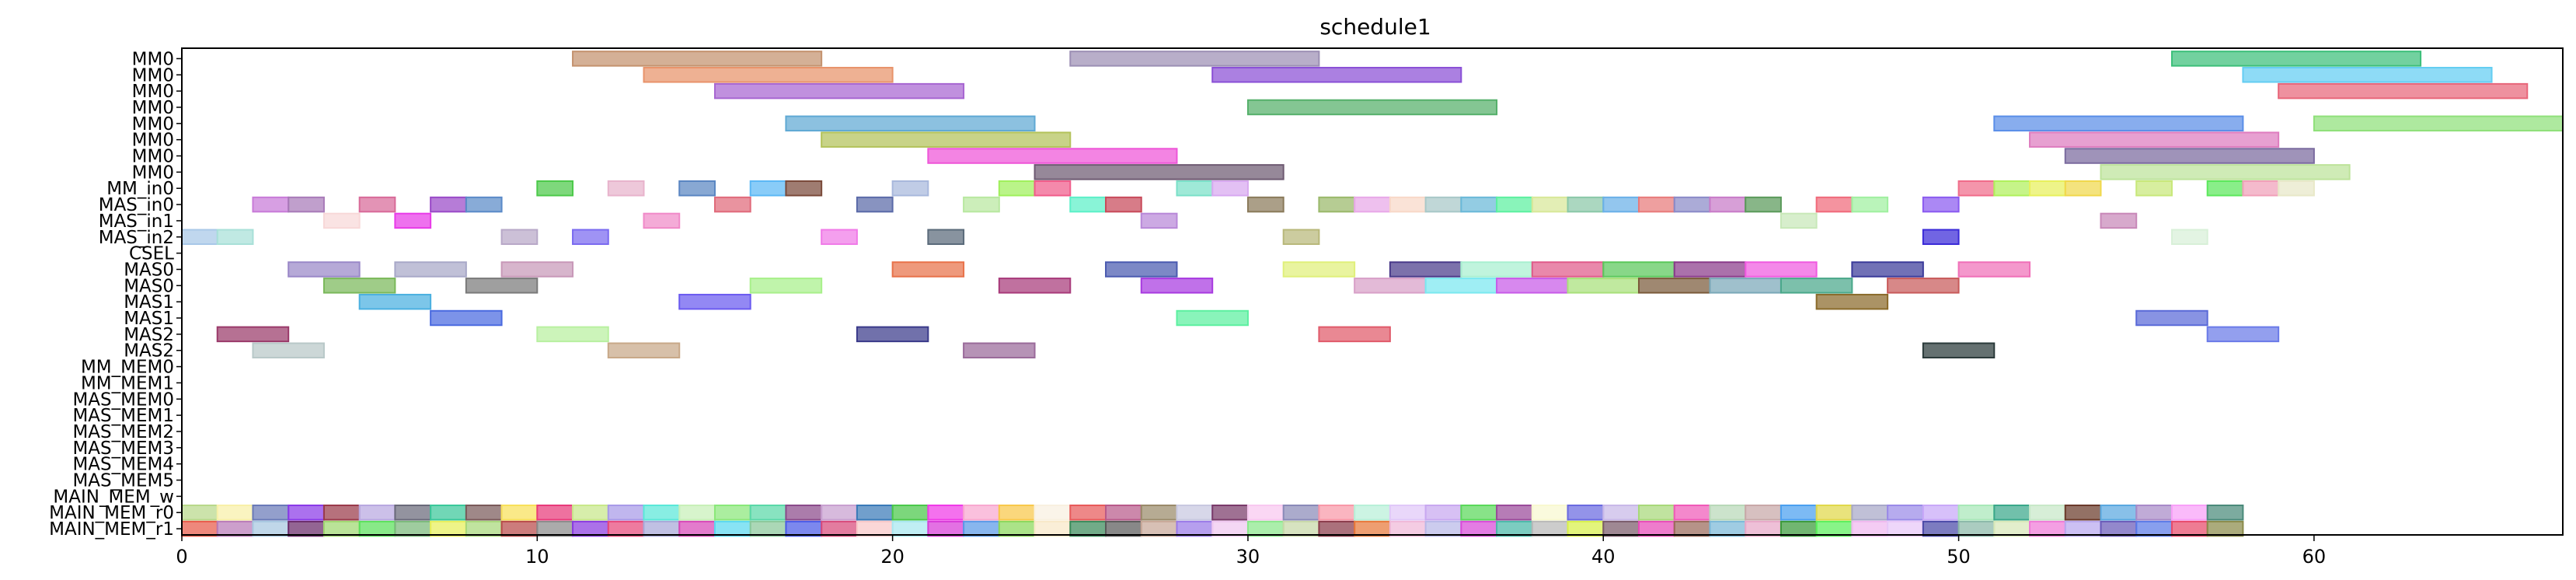 Image resolution: width=2576 pixels, height=580 pixels. What do you see at coordinates (136, 238) in the screenshot?
I see `y-tick-label: MAS_in2` at bounding box center [136, 238].